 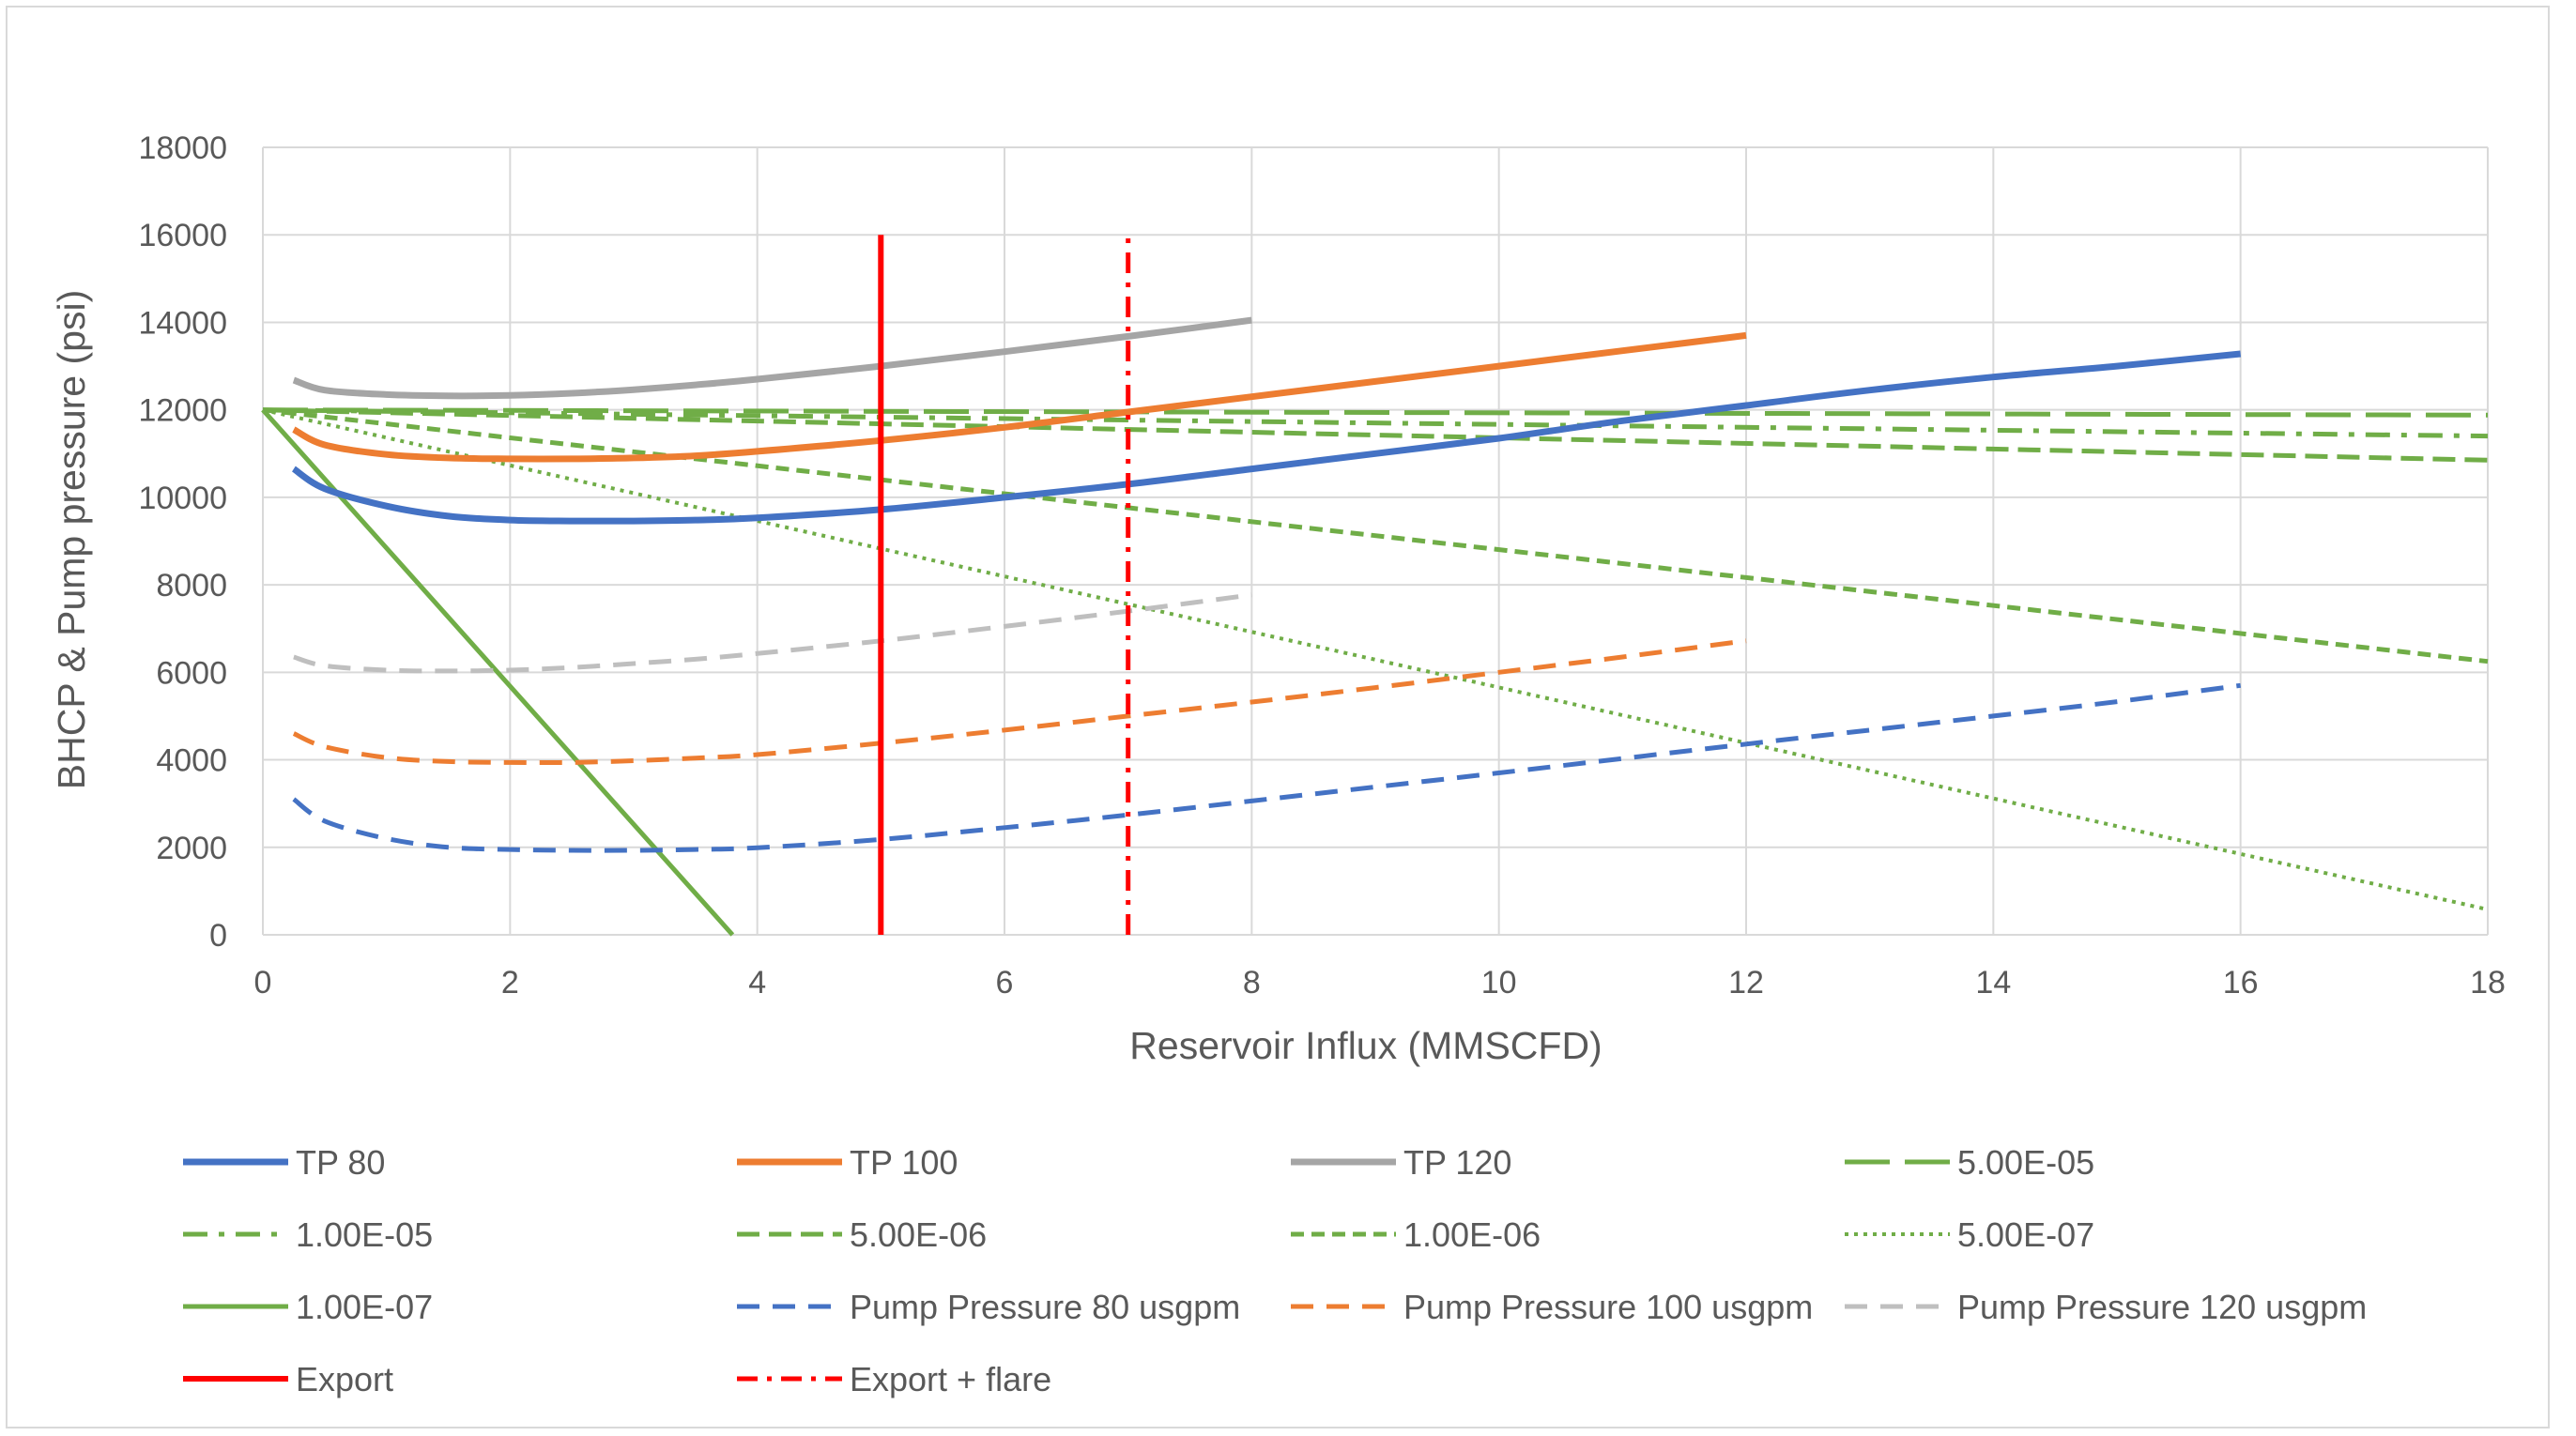 I want to click on y-axis-title: BHCP & Pump pressure (psi), so click(x=72, y=539).